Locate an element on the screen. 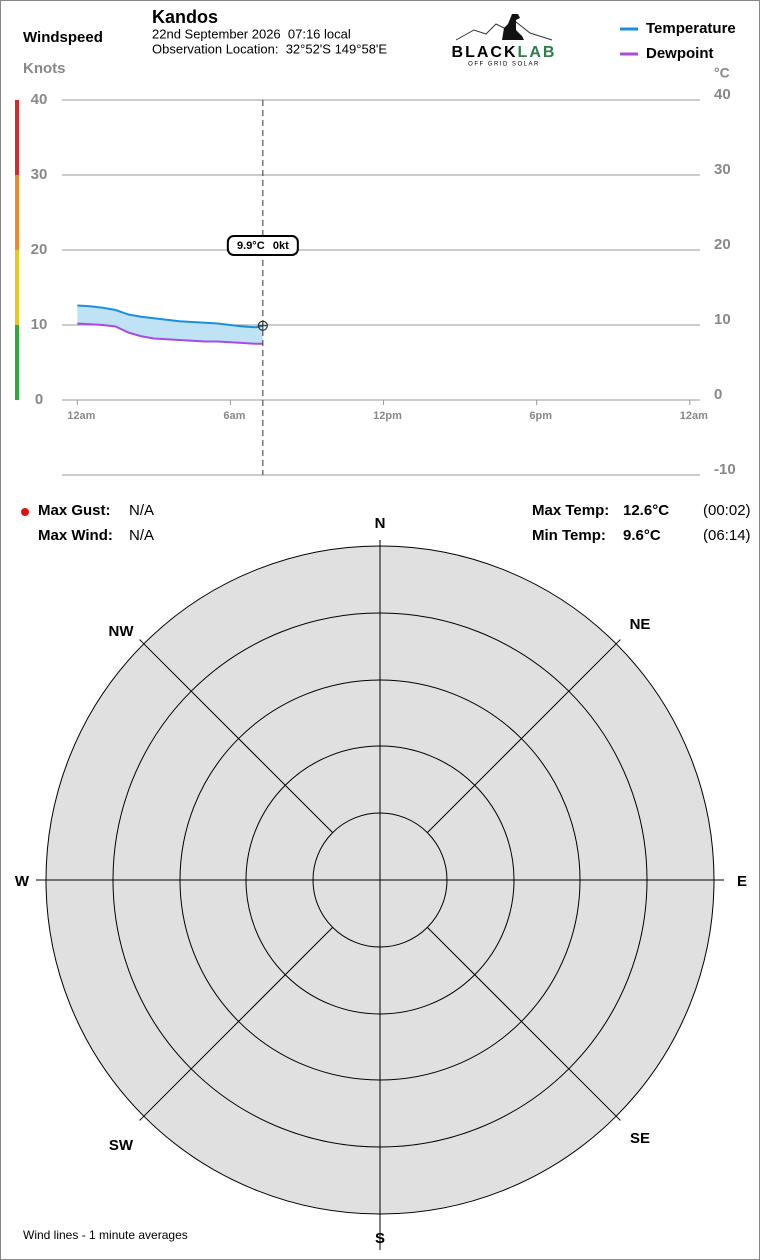 This screenshot has width=760, height=1260. y-tick-label: 40 is located at coordinates (39, 99).